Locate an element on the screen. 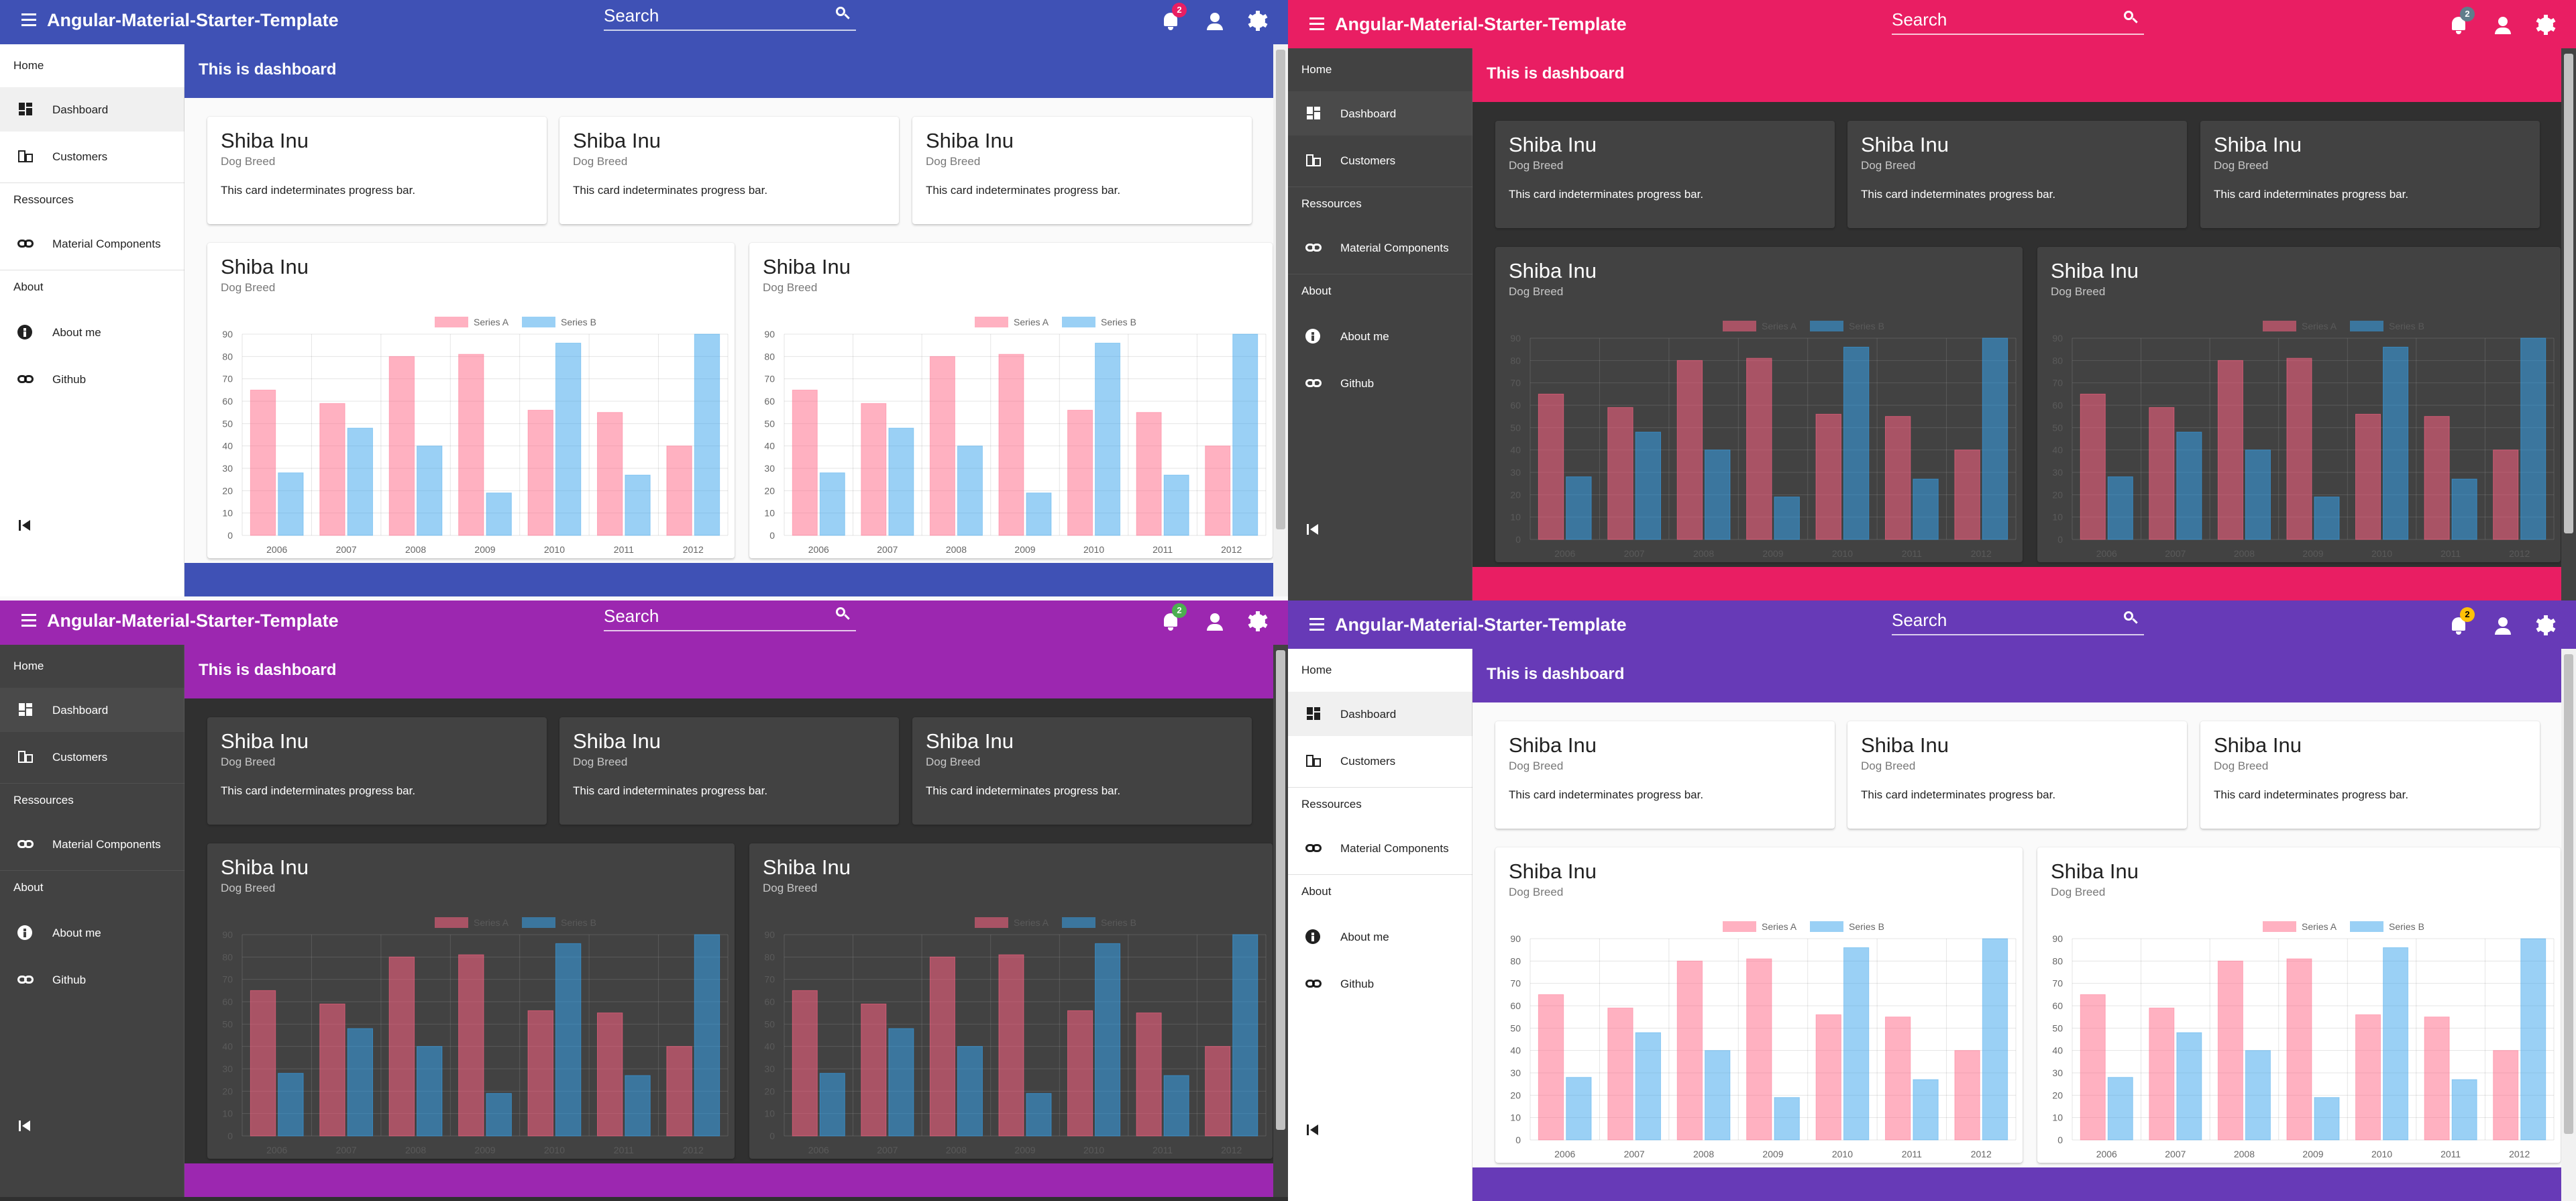 The width and height of the screenshot is (2576, 1201). nav-section-home: Home is located at coordinates (28, 666).